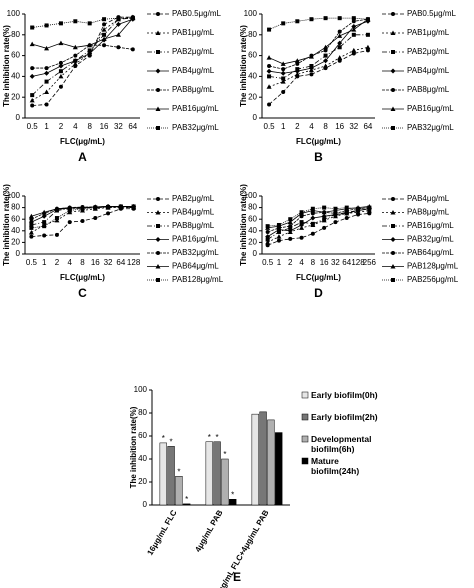  Describe the element at coordinates (193, 32) in the screenshot. I see `legend-label: PAB1μg/mL` at that location.